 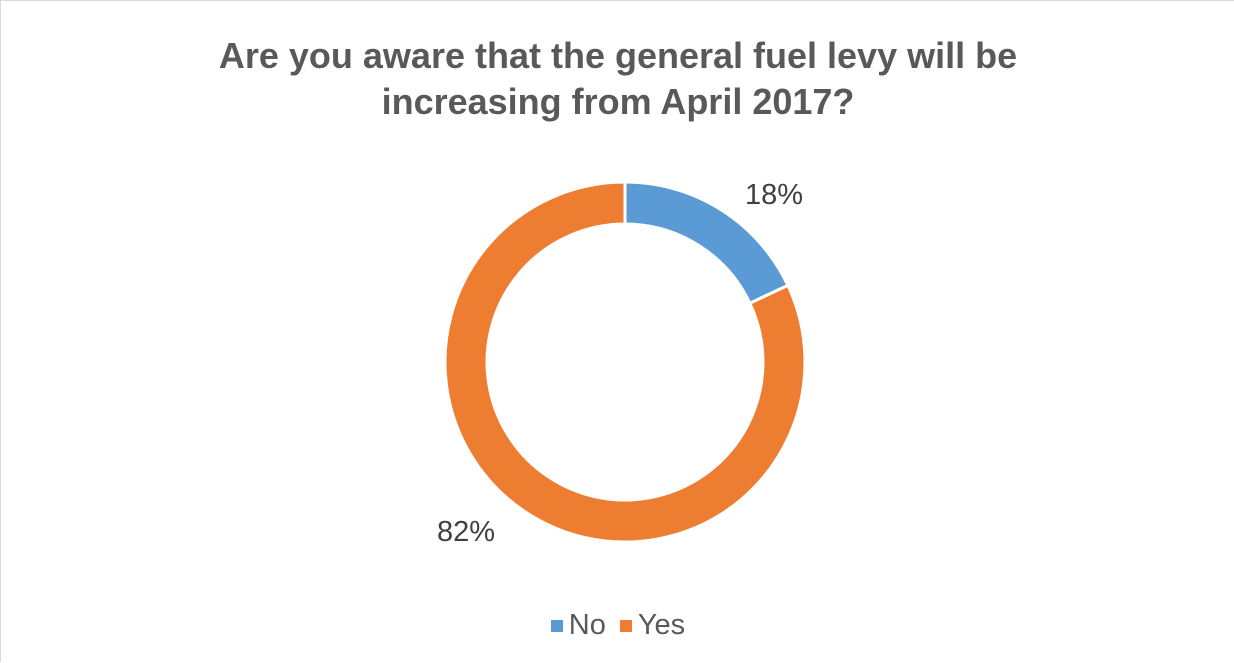 I want to click on legend-swatch-no, so click(x=556, y=625).